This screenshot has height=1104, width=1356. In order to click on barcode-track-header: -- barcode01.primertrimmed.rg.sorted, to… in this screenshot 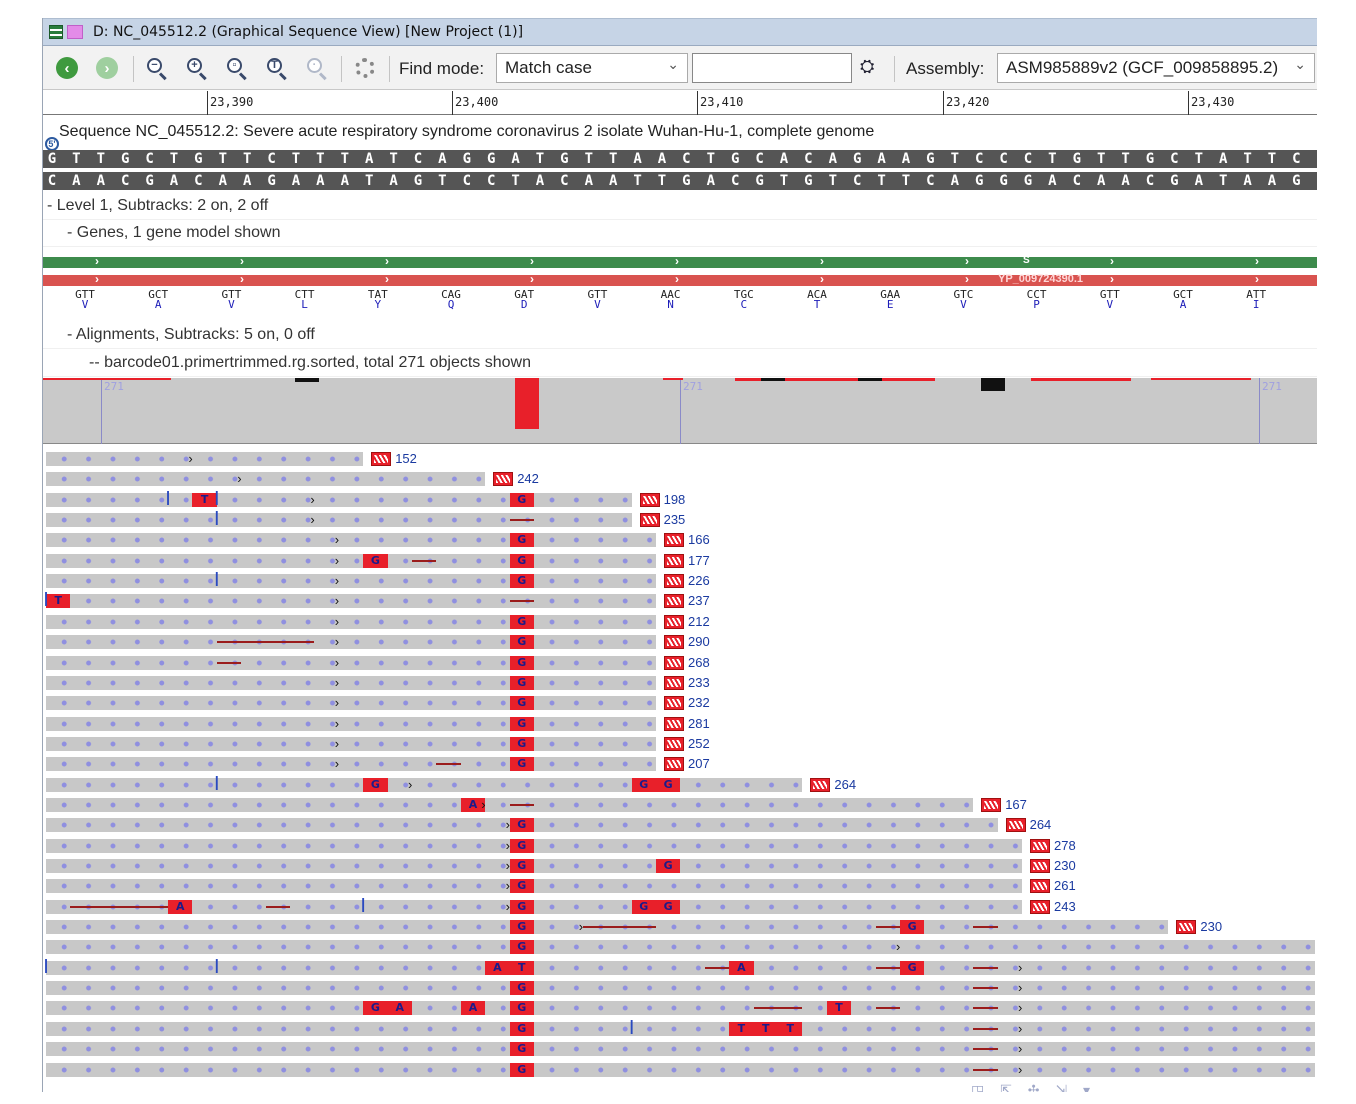, I will do `click(680, 364)`.